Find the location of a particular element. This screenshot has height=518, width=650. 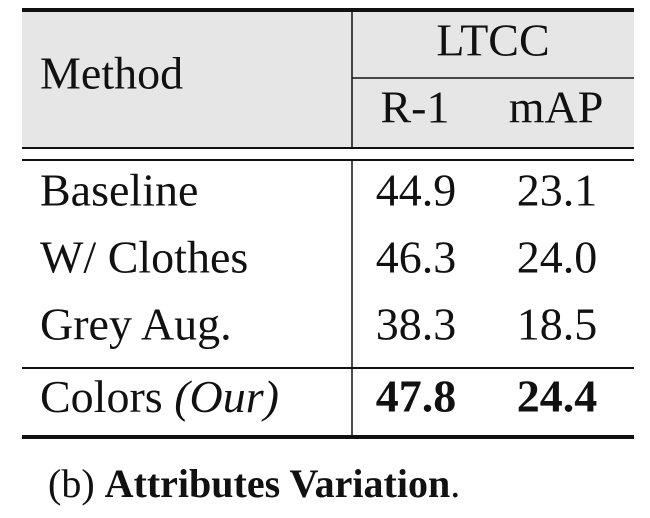

cell: 38.3 is located at coordinates (416, 324).